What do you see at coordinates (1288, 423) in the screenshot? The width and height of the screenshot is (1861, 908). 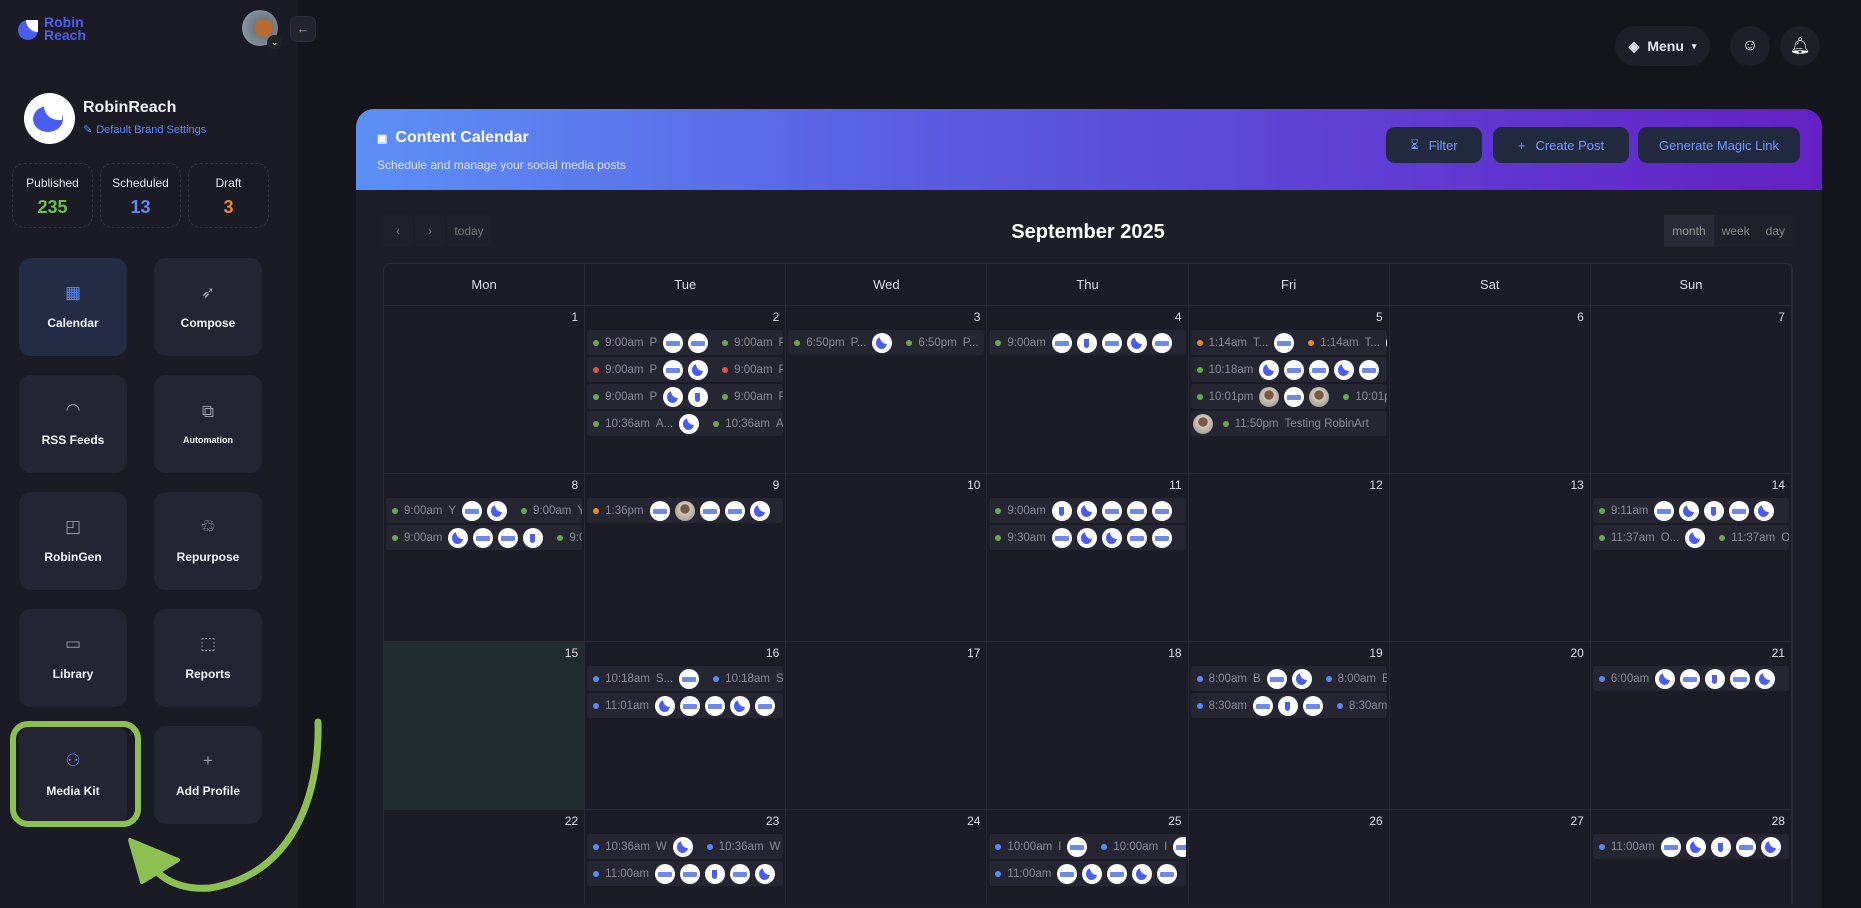 I see `calendar-event: 11:50pm Testing RobinArt` at bounding box center [1288, 423].